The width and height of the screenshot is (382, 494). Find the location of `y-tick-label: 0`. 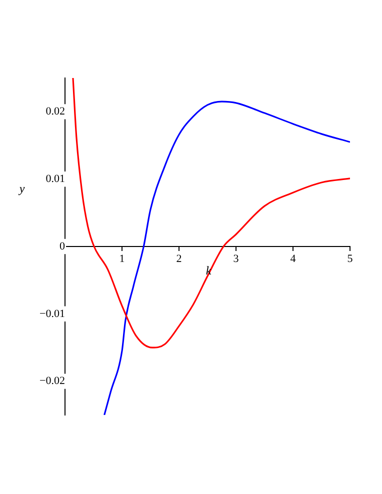

y-tick-label: 0 is located at coordinates (63, 246).